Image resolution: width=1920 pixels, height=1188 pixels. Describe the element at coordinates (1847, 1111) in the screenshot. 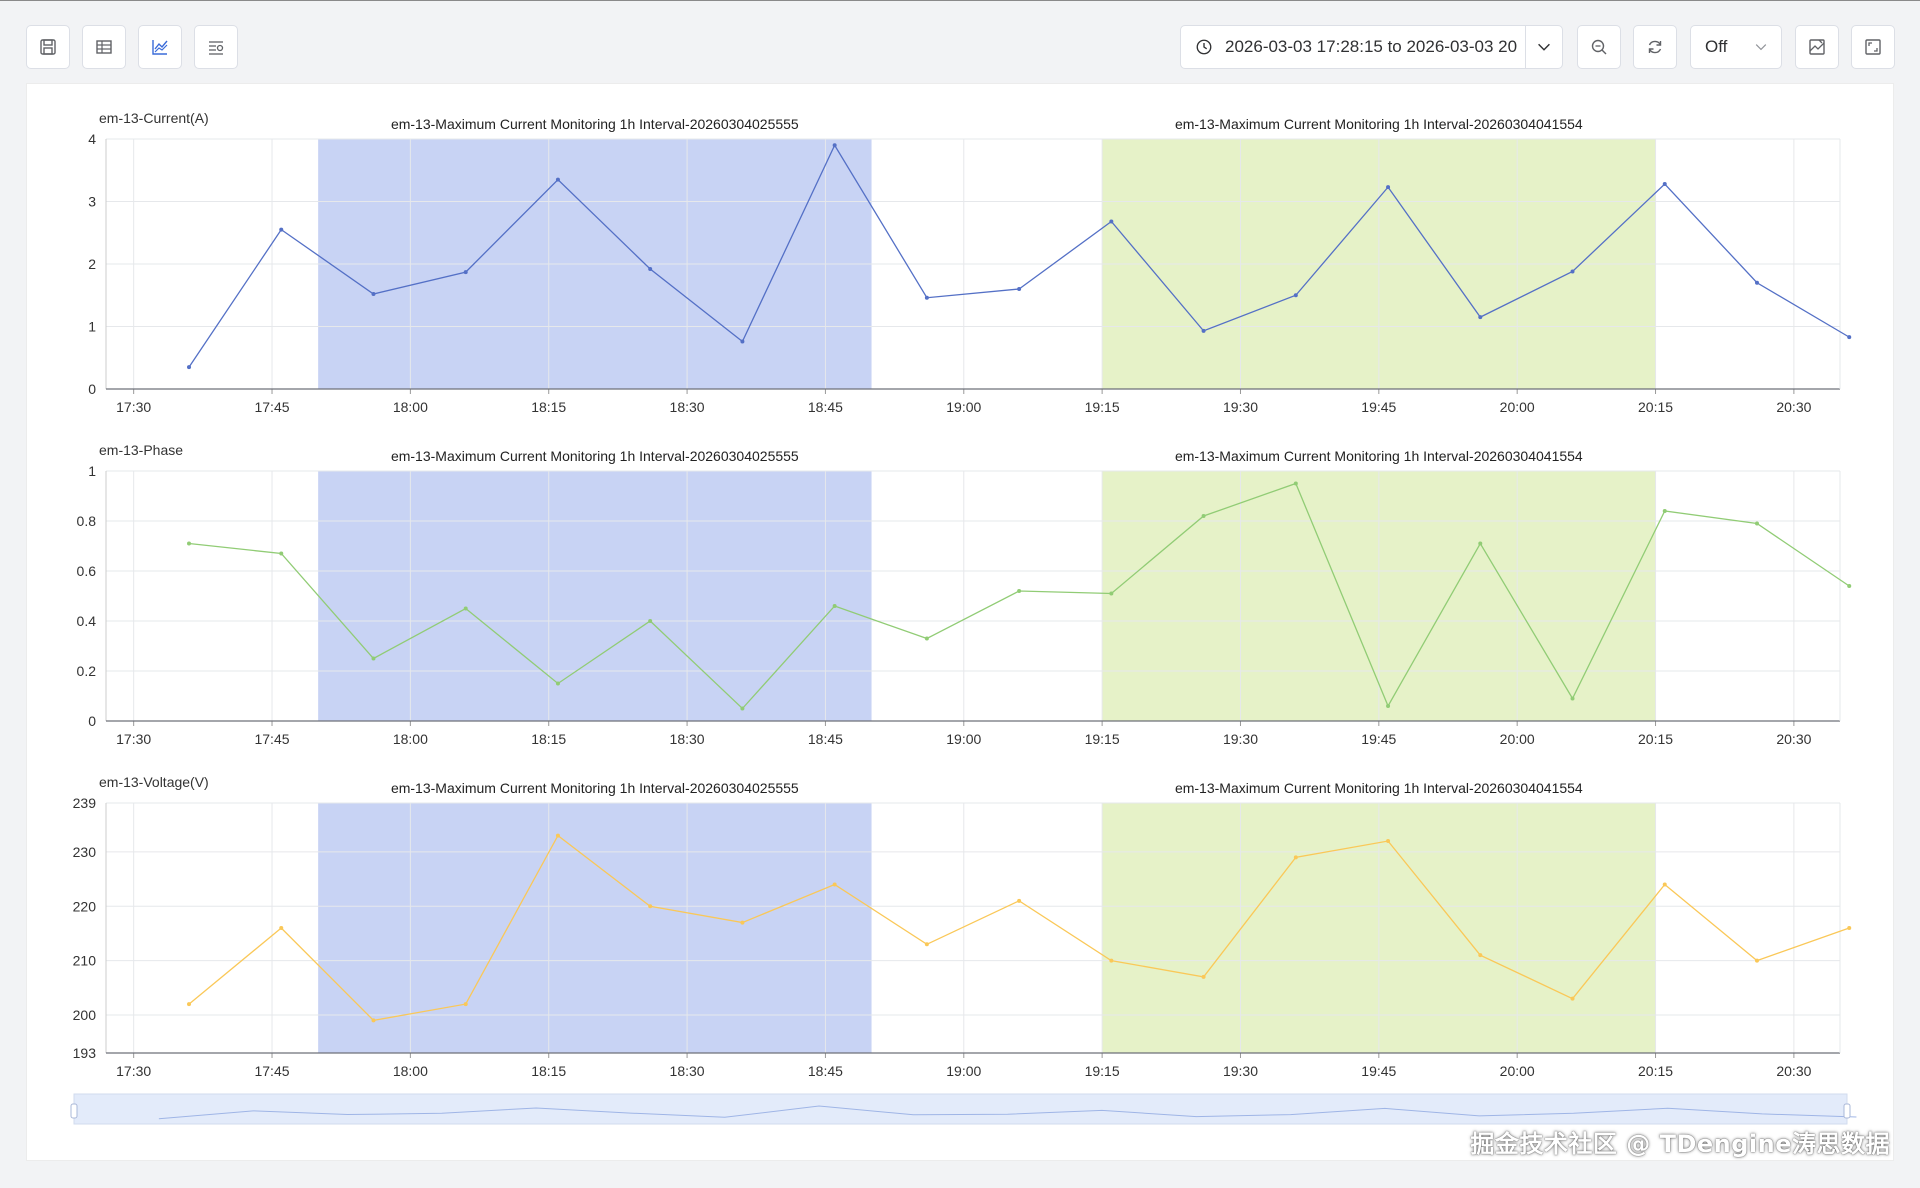

I see `overview-handle-right` at that location.